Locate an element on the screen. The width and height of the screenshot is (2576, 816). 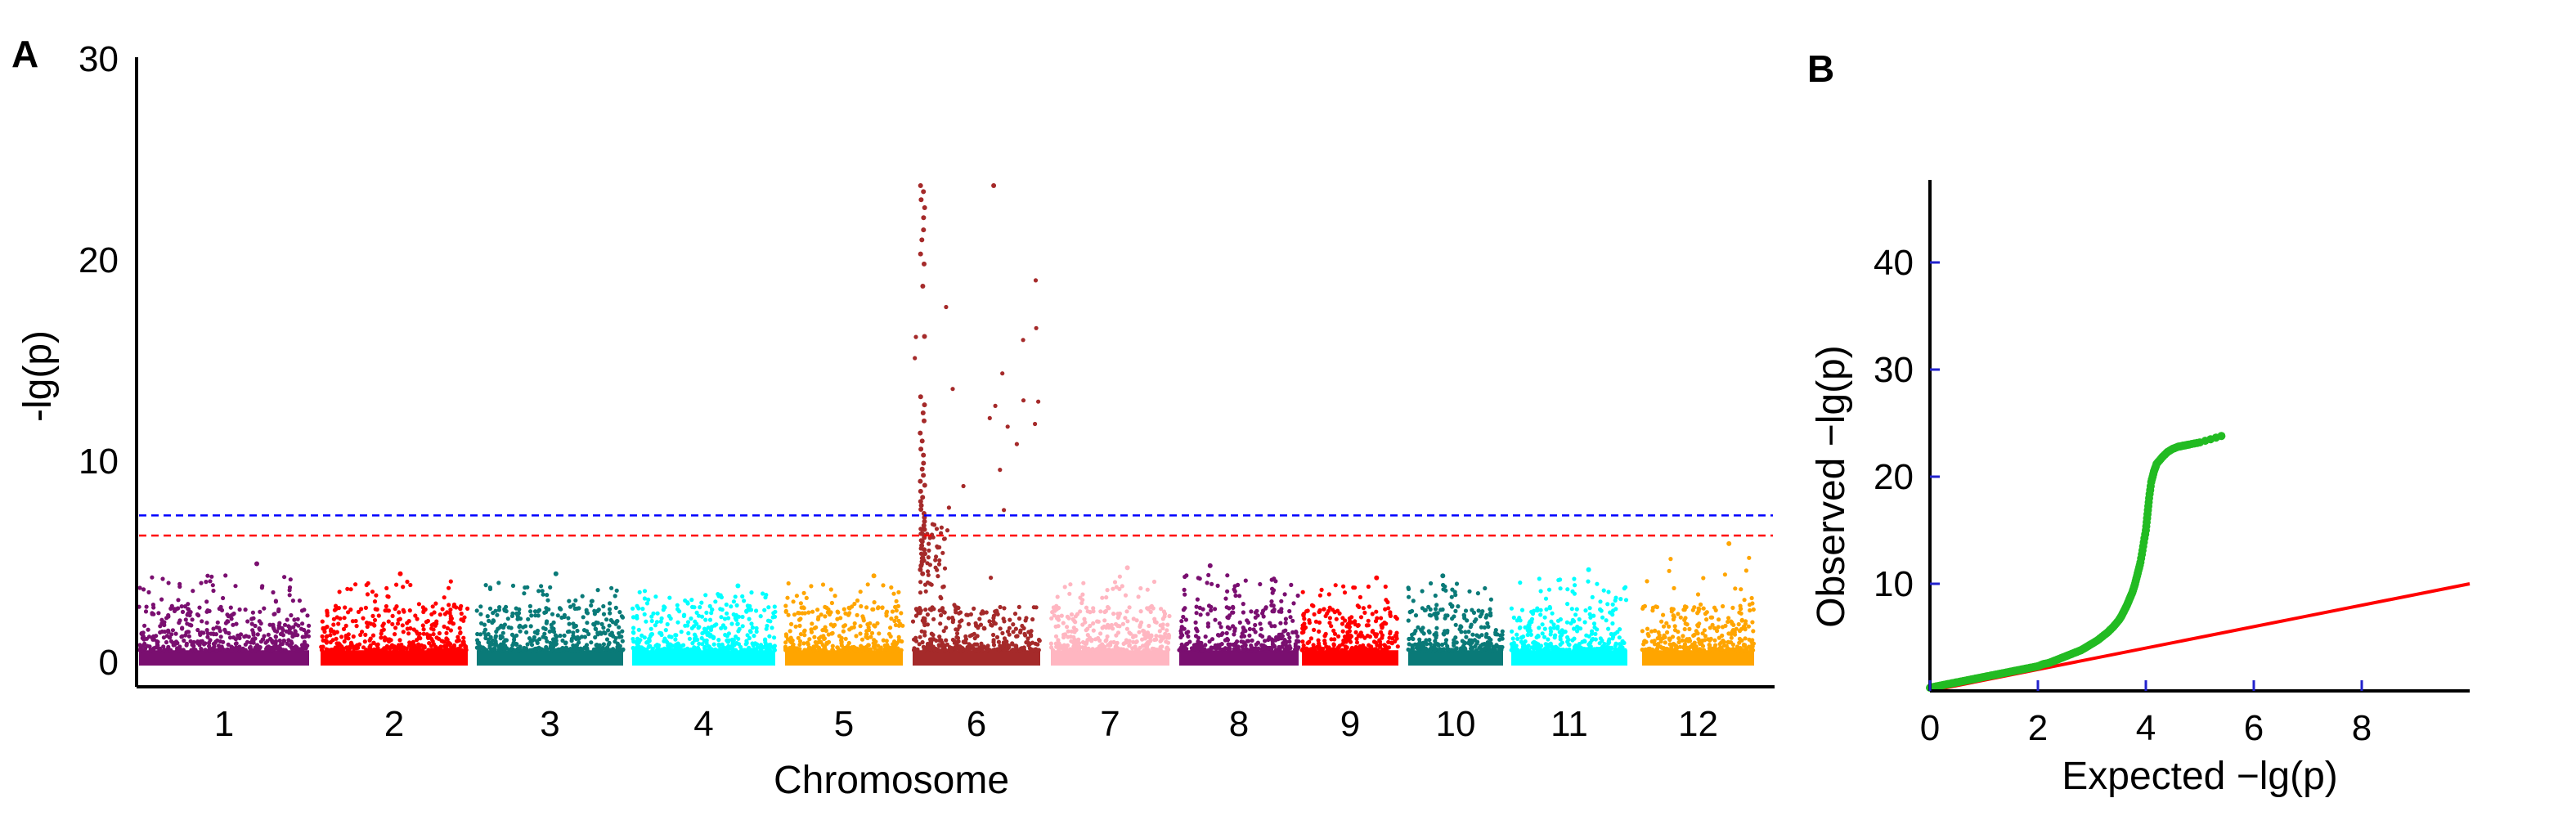
panel-b-label: B is located at coordinates (1821, 68).